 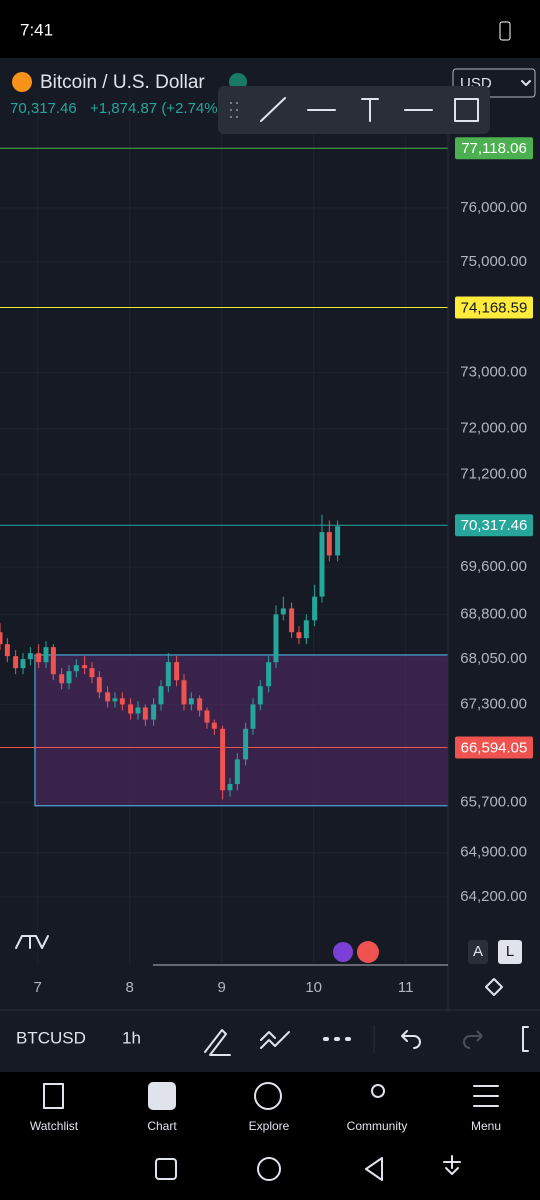 I want to click on nav-label: Explore, so click(x=269, y=1126).